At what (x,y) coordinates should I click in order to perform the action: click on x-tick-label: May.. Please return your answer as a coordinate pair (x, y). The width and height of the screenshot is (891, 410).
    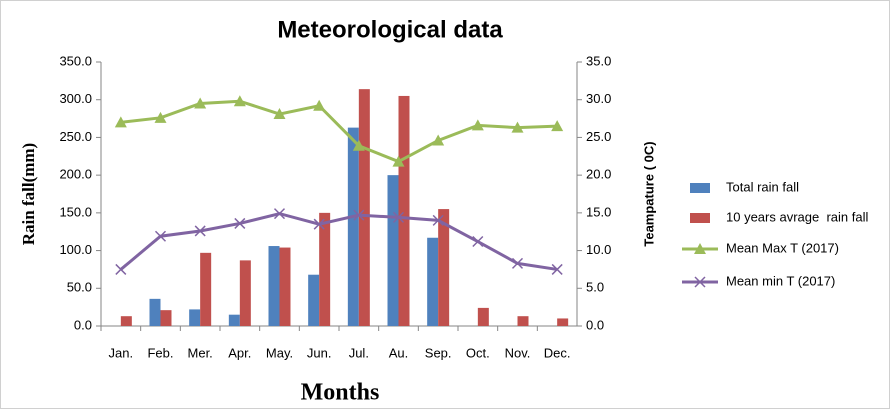
    Looking at the image, I should click on (279, 352).